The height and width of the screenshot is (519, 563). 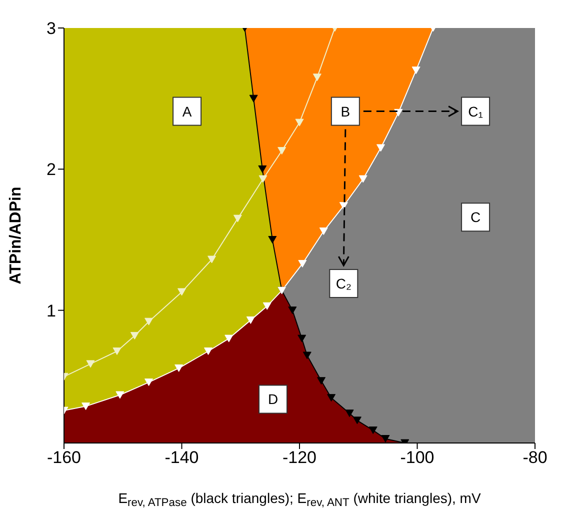 I want to click on y-tick-label: 1, so click(x=51, y=310).